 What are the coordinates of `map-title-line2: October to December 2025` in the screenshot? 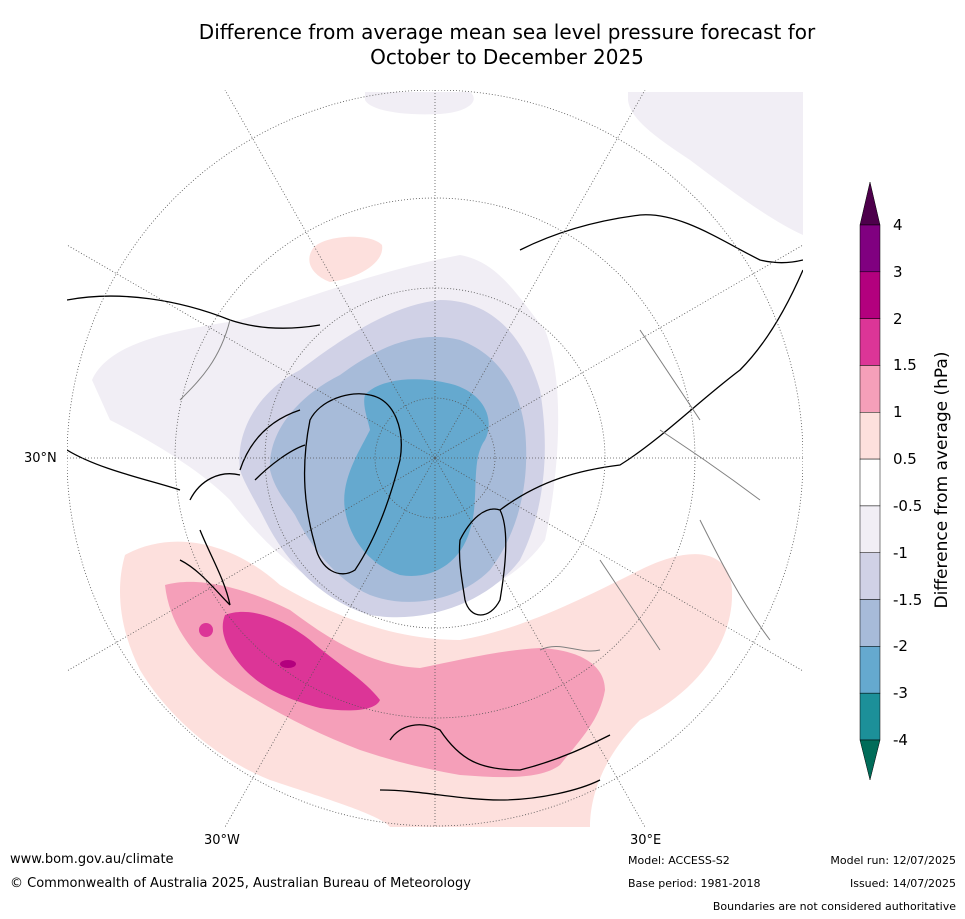 It's located at (507, 57).